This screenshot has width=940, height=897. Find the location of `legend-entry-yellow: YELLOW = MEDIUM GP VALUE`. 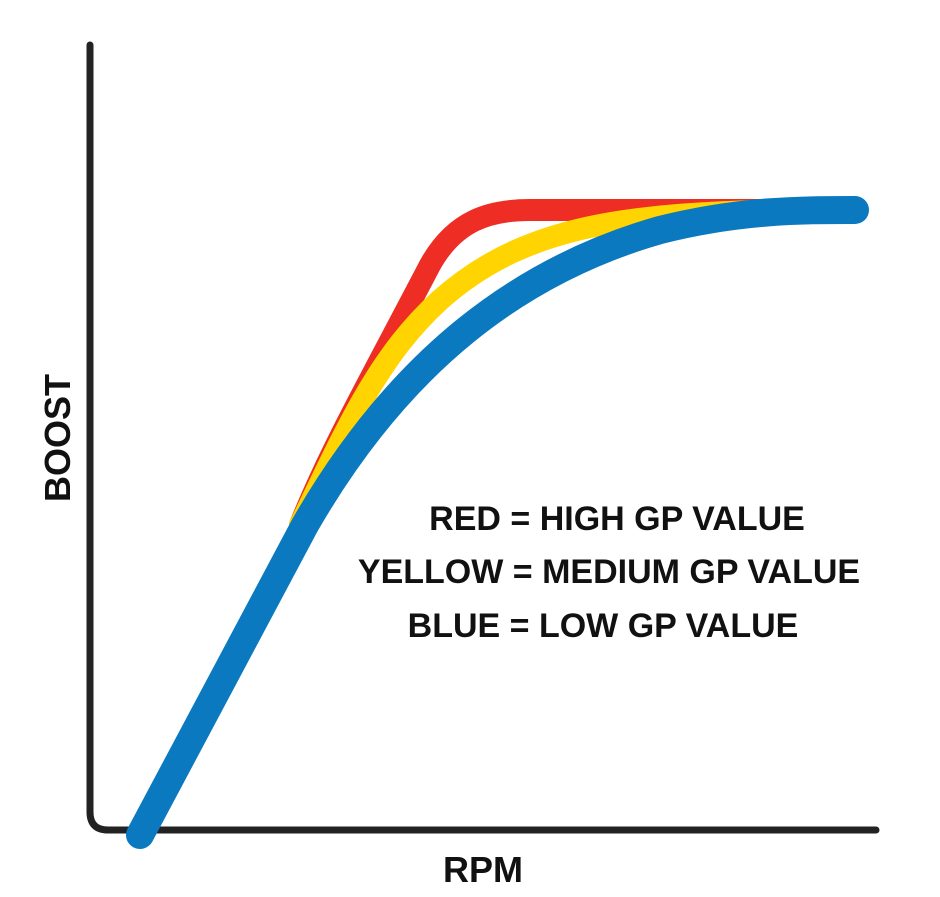

legend-entry-yellow: YELLOW = MEDIUM GP VALUE is located at coordinates (609, 572).